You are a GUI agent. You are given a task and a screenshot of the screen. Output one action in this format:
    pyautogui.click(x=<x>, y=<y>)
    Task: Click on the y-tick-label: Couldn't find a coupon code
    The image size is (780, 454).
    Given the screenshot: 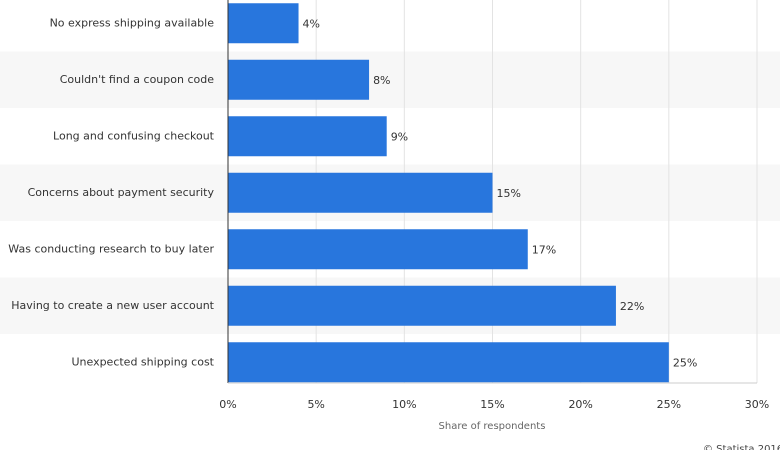 What is the action you would take?
    pyautogui.click(x=137, y=79)
    